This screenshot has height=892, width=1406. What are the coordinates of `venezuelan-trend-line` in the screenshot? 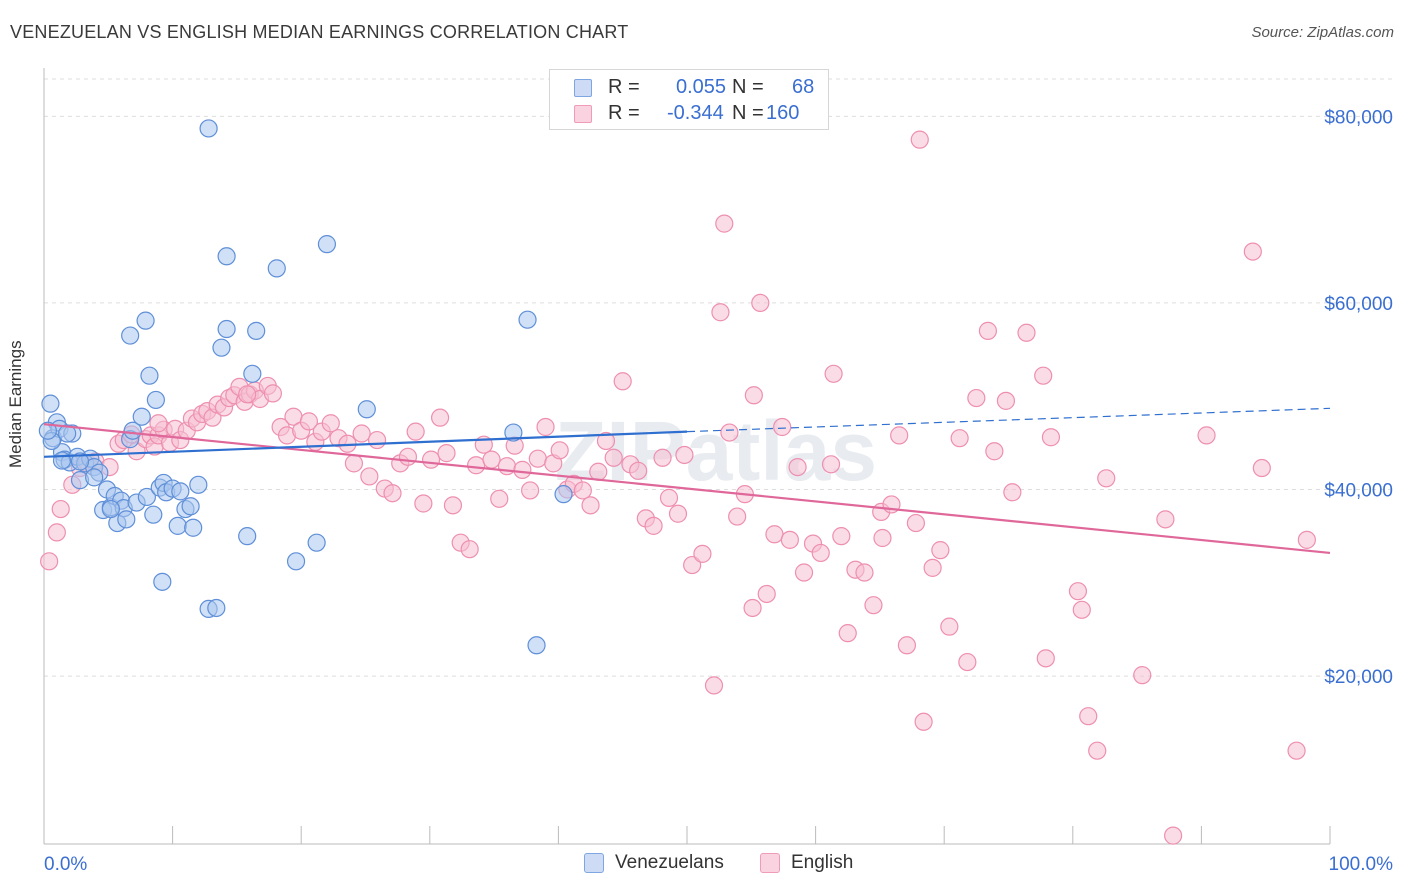 It's located at (365, 444).